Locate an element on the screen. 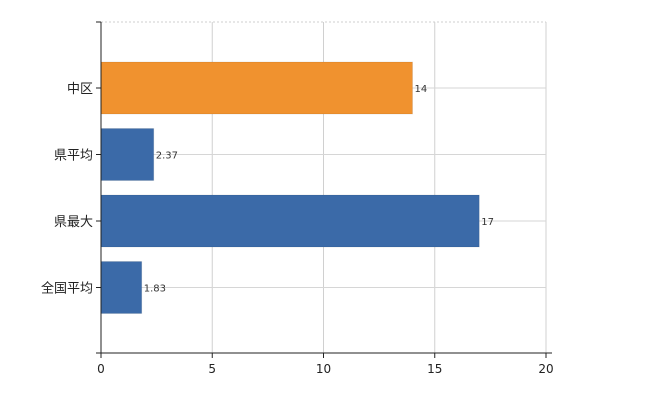 The width and height of the screenshot is (650, 400). data-label: 14 is located at coordinates (421, 89).